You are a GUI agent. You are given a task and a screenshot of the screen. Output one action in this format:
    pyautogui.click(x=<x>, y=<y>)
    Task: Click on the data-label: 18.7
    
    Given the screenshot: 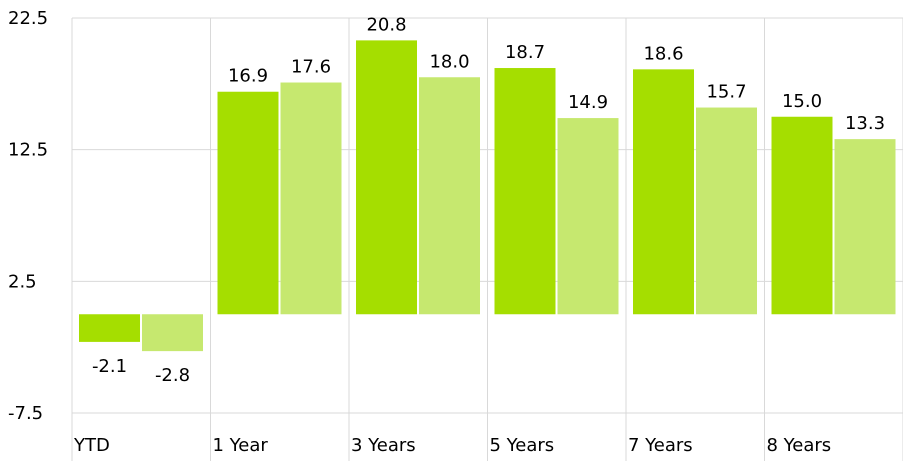 What is the action you would take?
    pyautogui.click(x=525, y=52)
    